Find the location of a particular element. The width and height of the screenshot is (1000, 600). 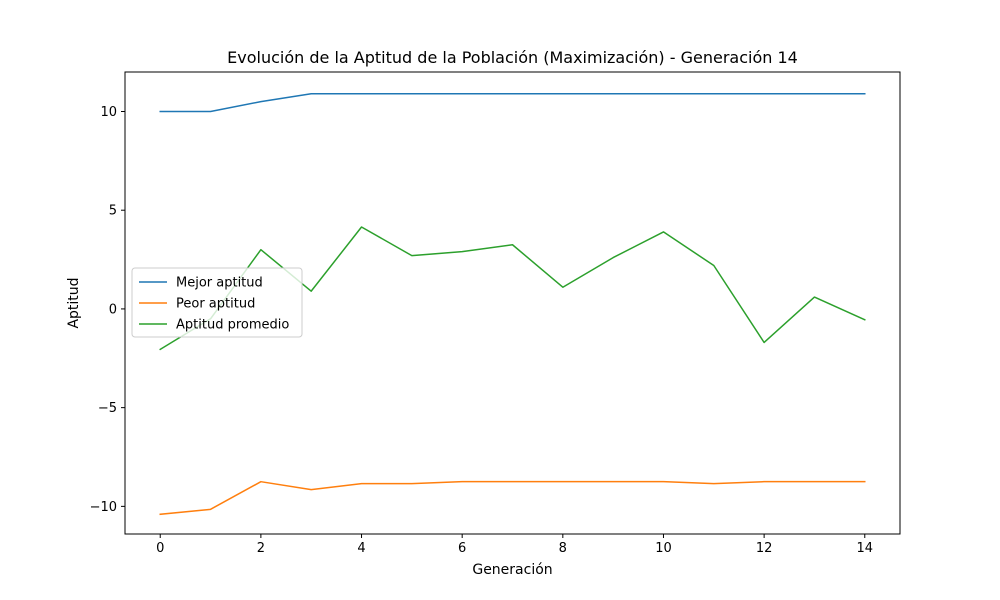

legend-box is located at coordinates (217, 302).